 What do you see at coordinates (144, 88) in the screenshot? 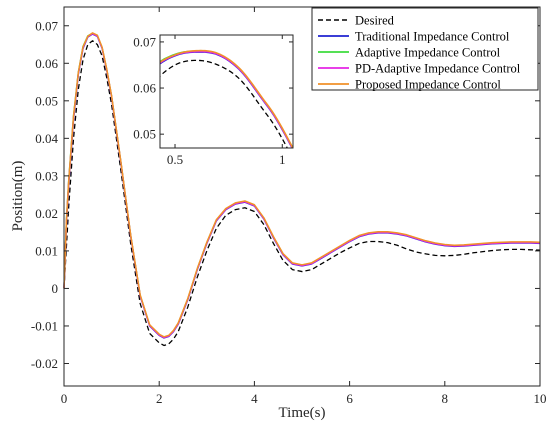
I see `inset-y-tick-label: 0.06` at bounding box center [144, 88].